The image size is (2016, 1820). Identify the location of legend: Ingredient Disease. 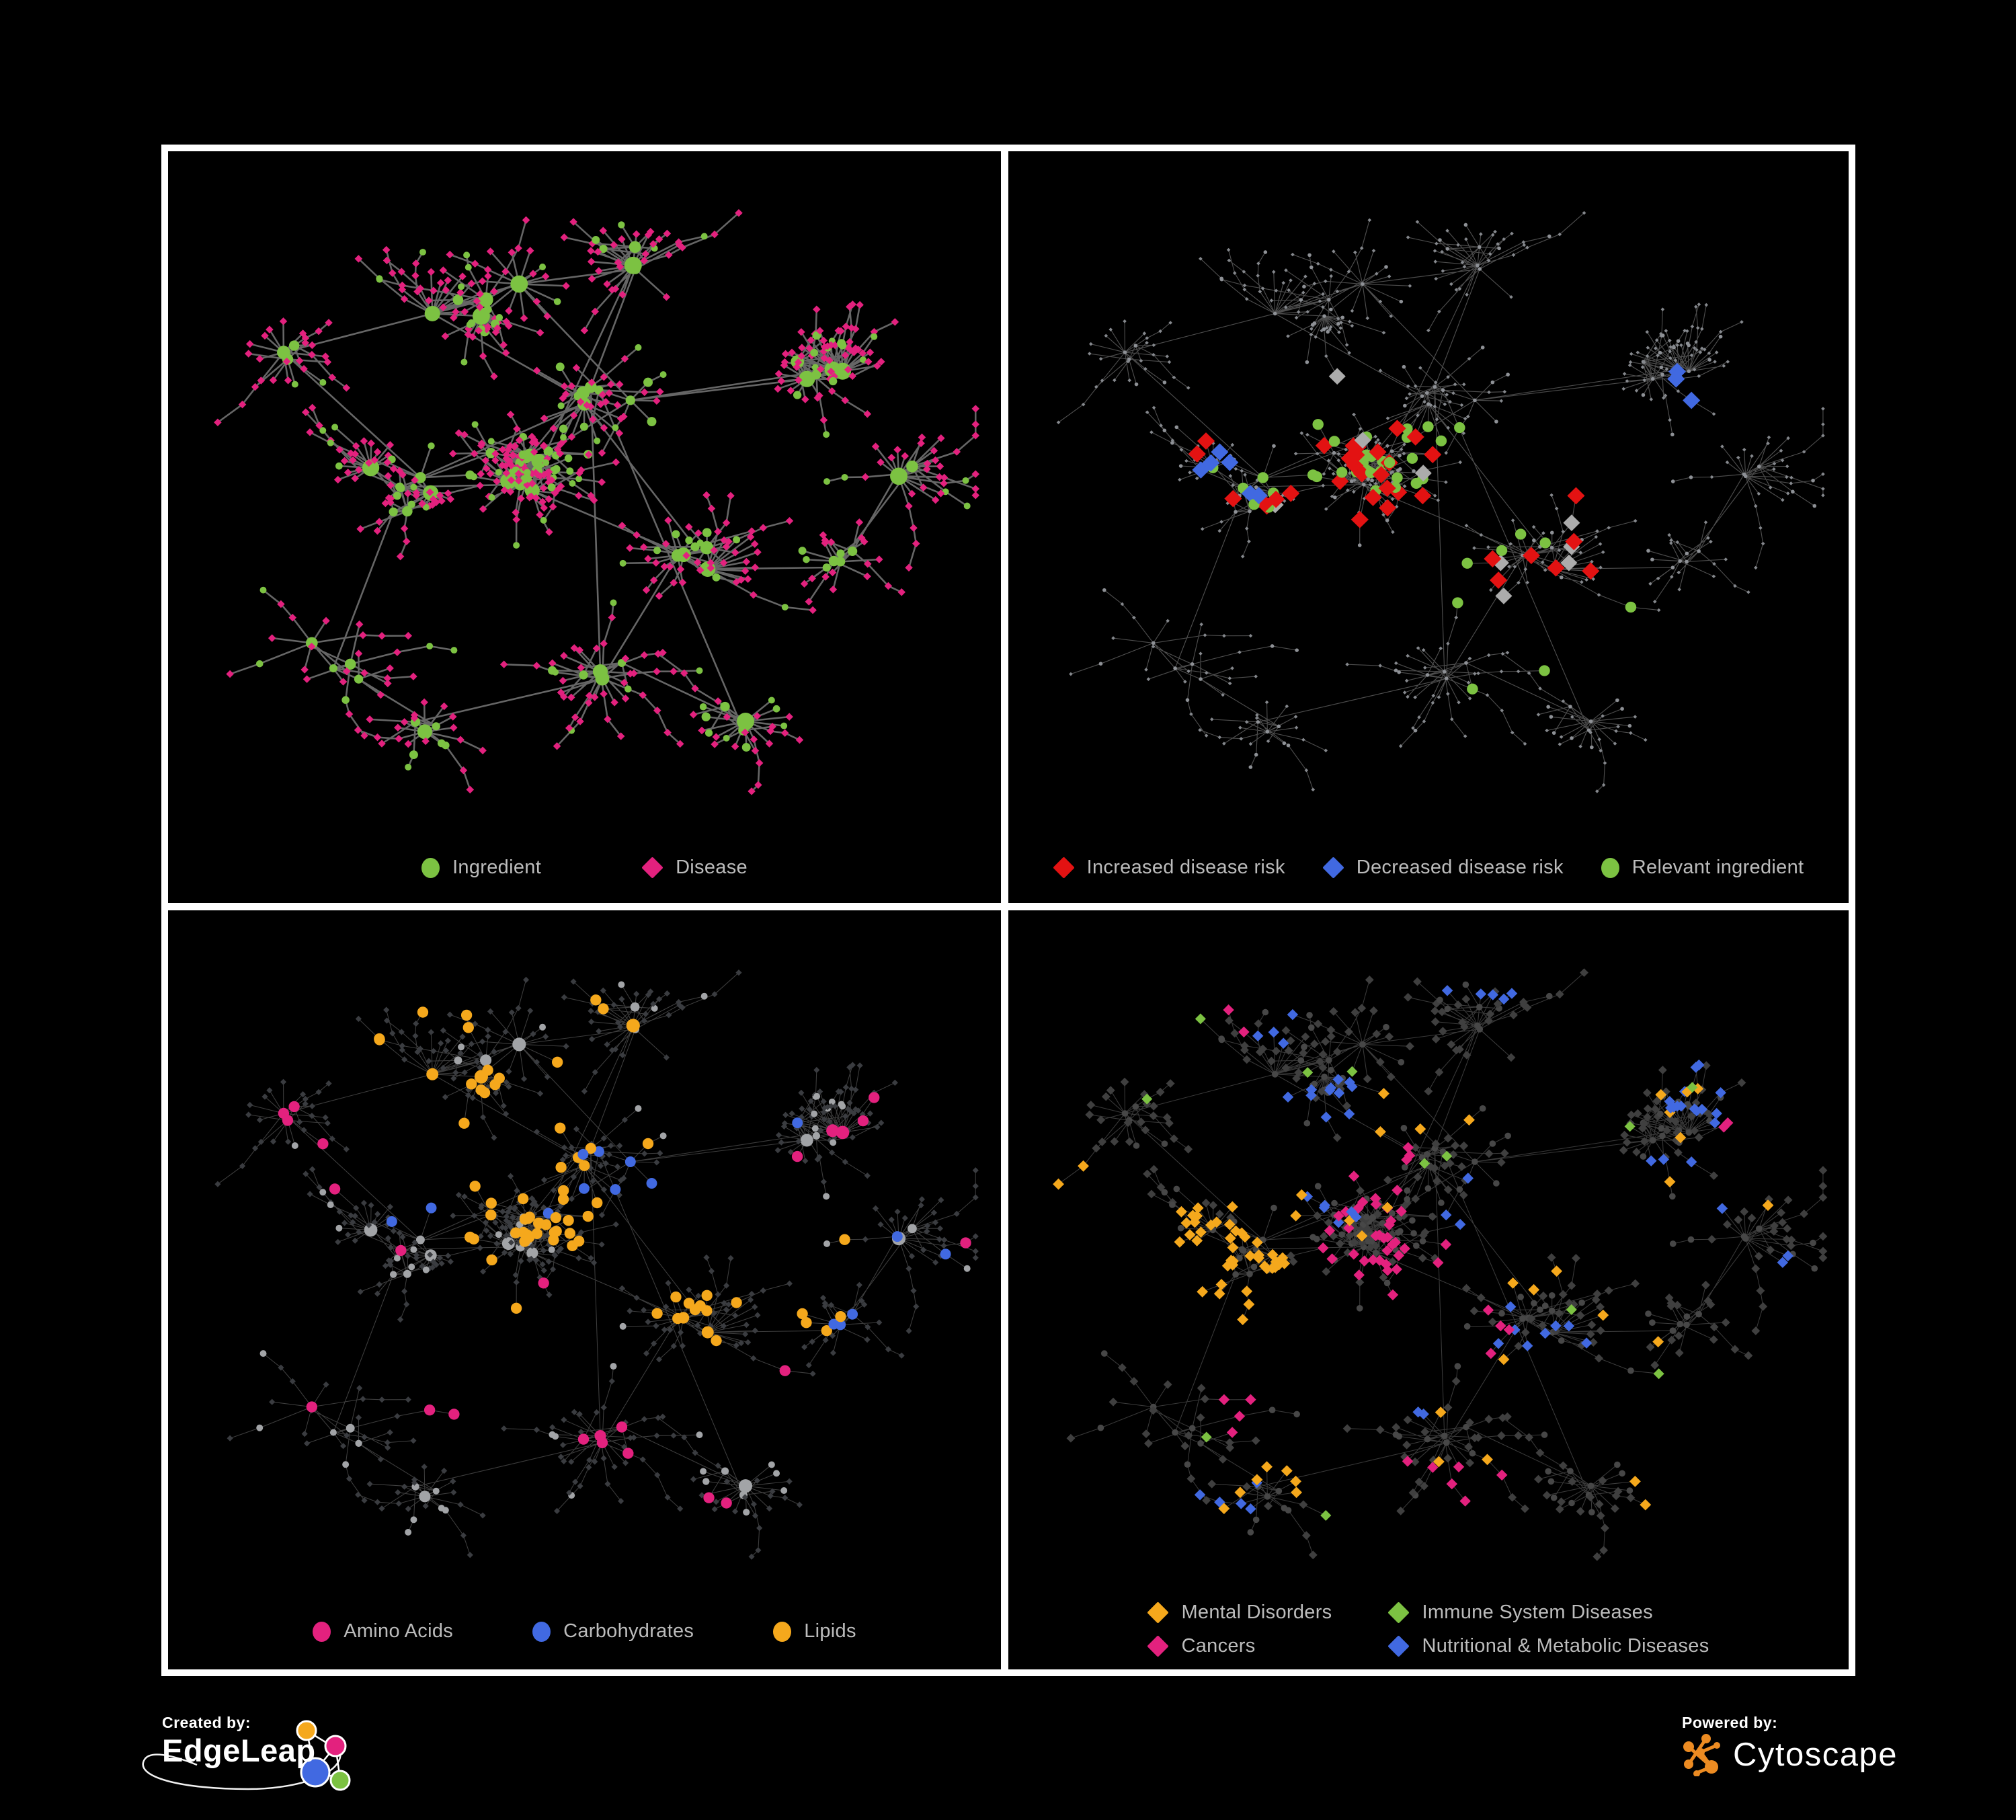
(584, 868).